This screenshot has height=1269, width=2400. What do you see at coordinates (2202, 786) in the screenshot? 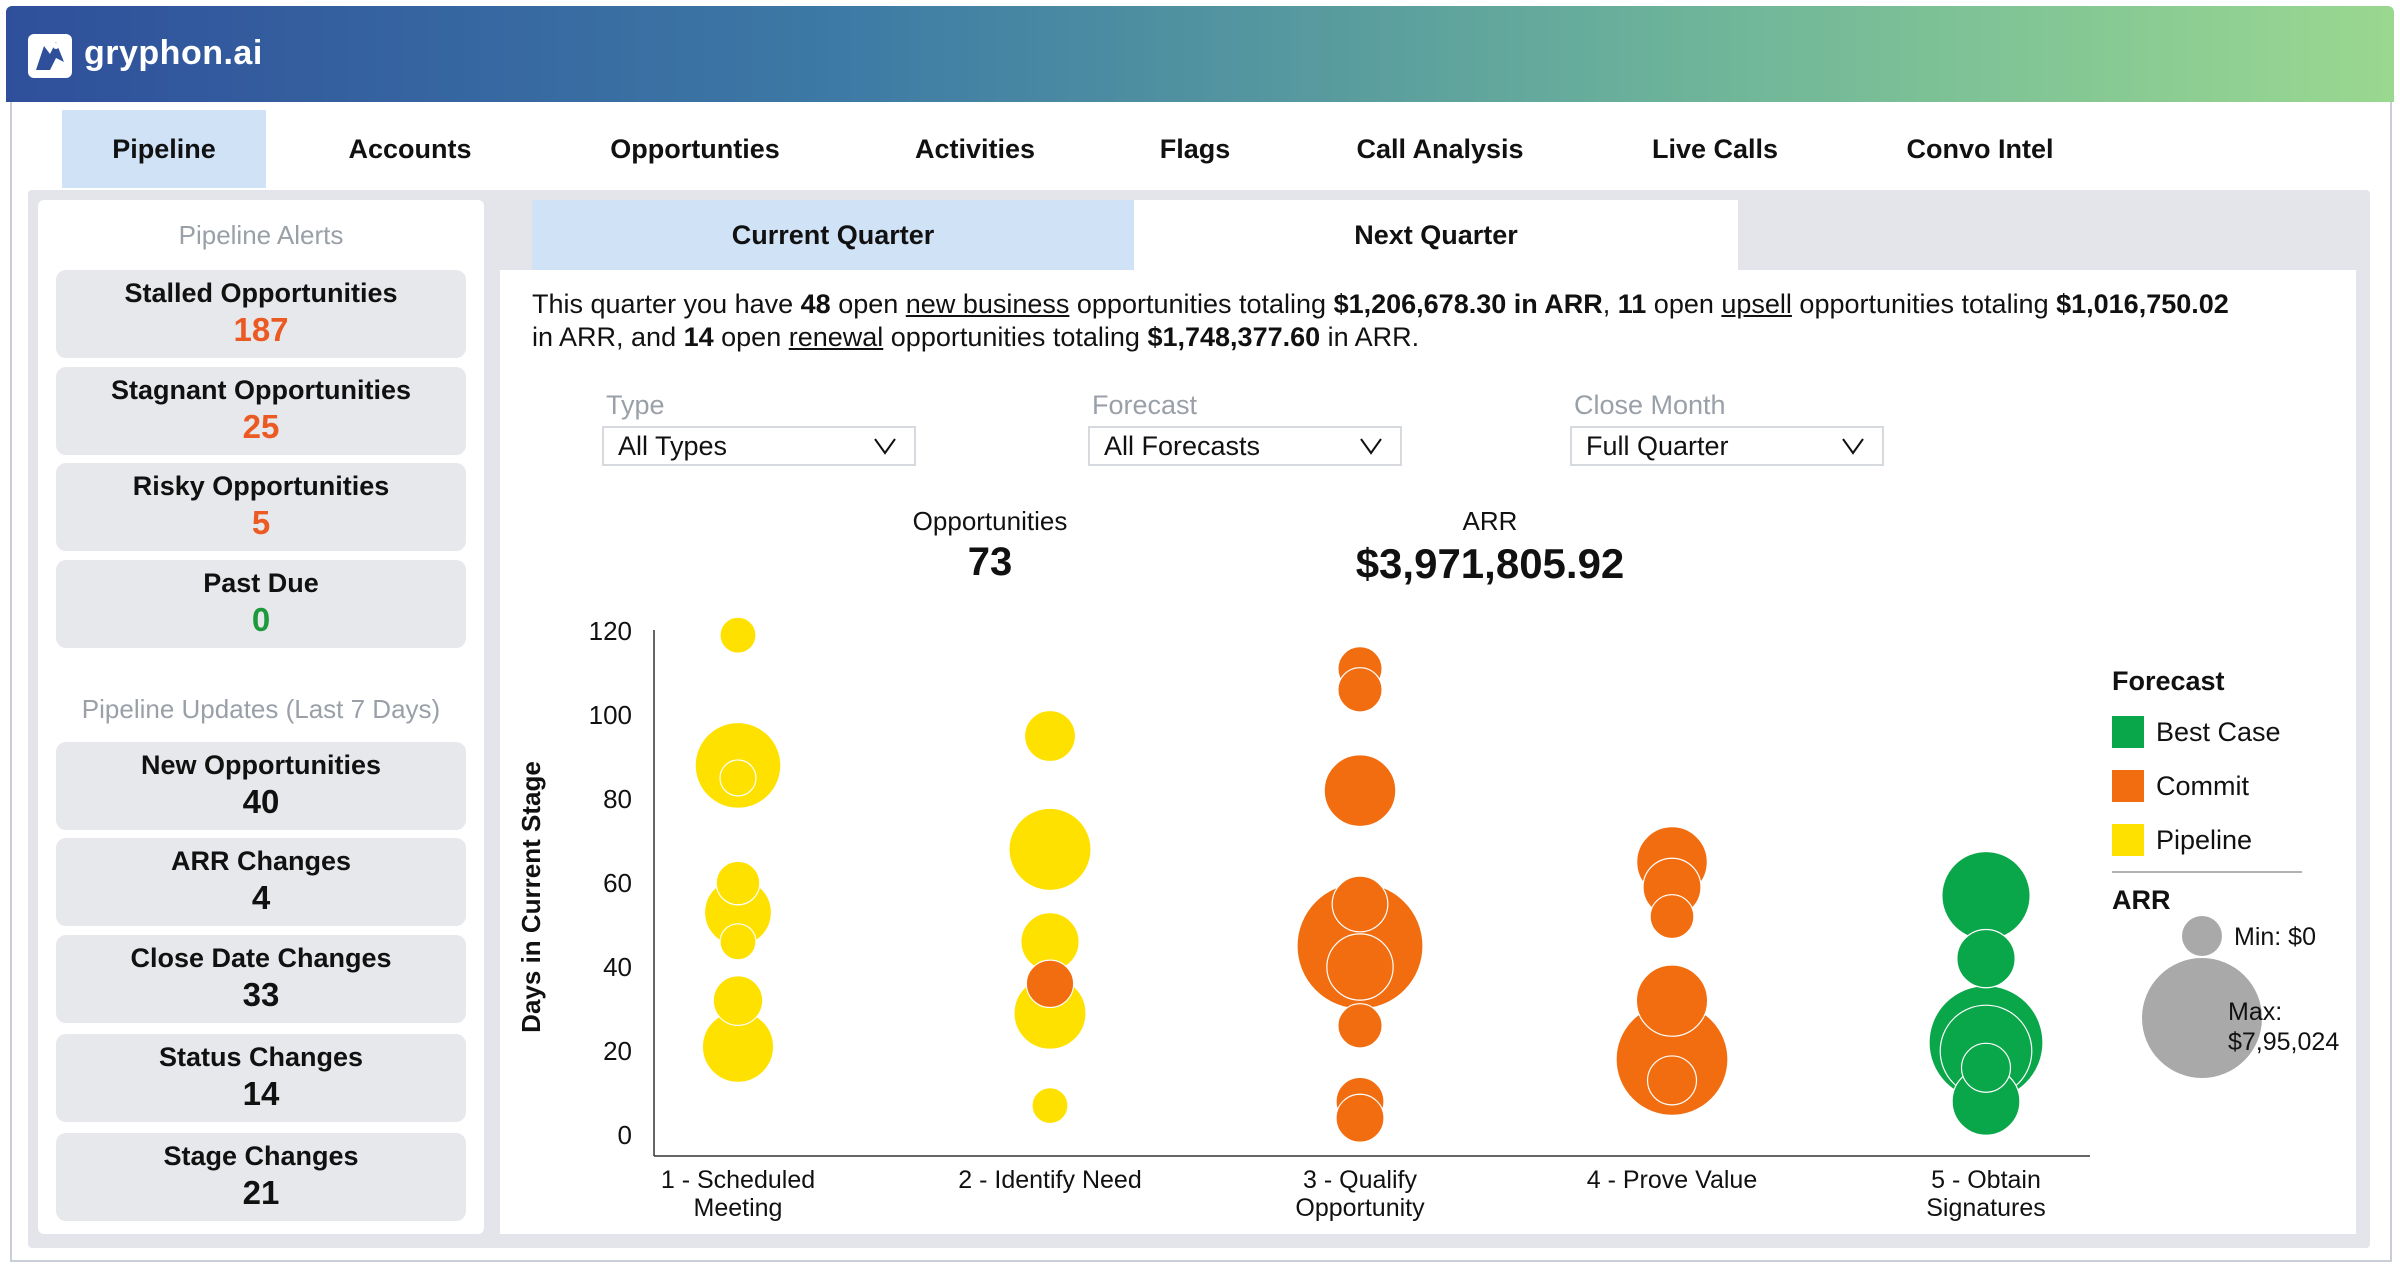
I see `legend-label: Commit` at bounding box center [2202, 786].